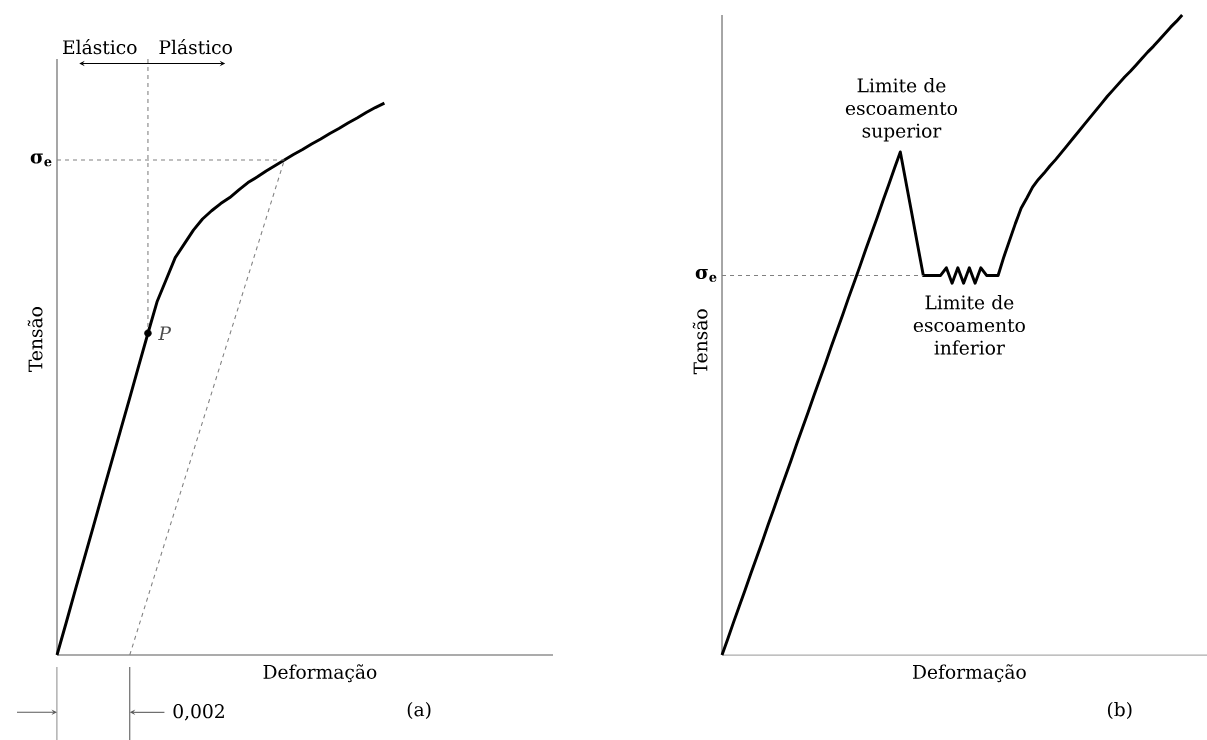 Image resolution: width=1207 pixels, height=740 pixels. What do you see at coordinates (969, 325) in the screenshot?
I see `annotation: Limite de escoamento inferior` at bounding box center [969, 325].